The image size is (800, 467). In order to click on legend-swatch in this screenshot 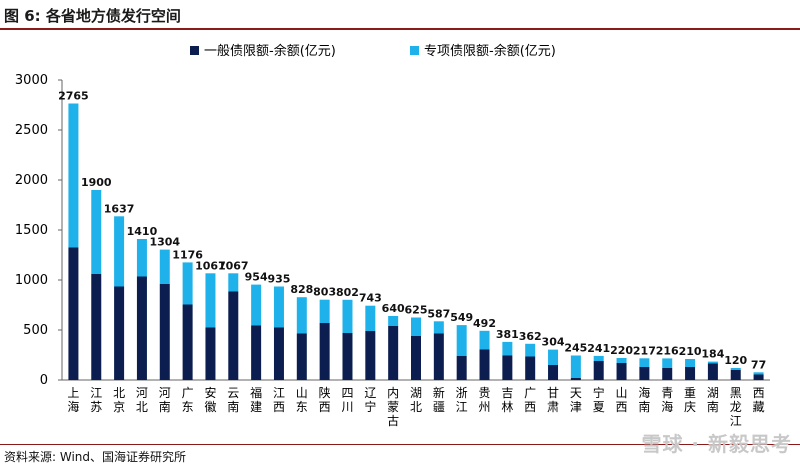, I will do `click(414, 50)`.